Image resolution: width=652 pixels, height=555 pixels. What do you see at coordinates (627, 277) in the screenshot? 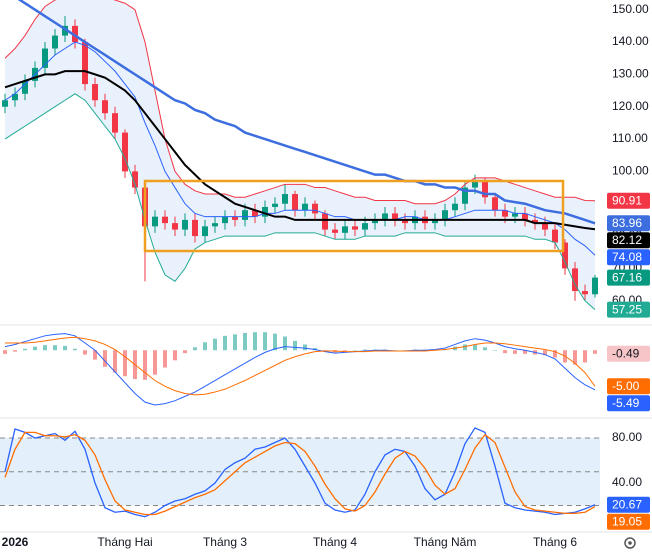
I see `price-tag-label: 67.16` at bounding box center [627, 277].